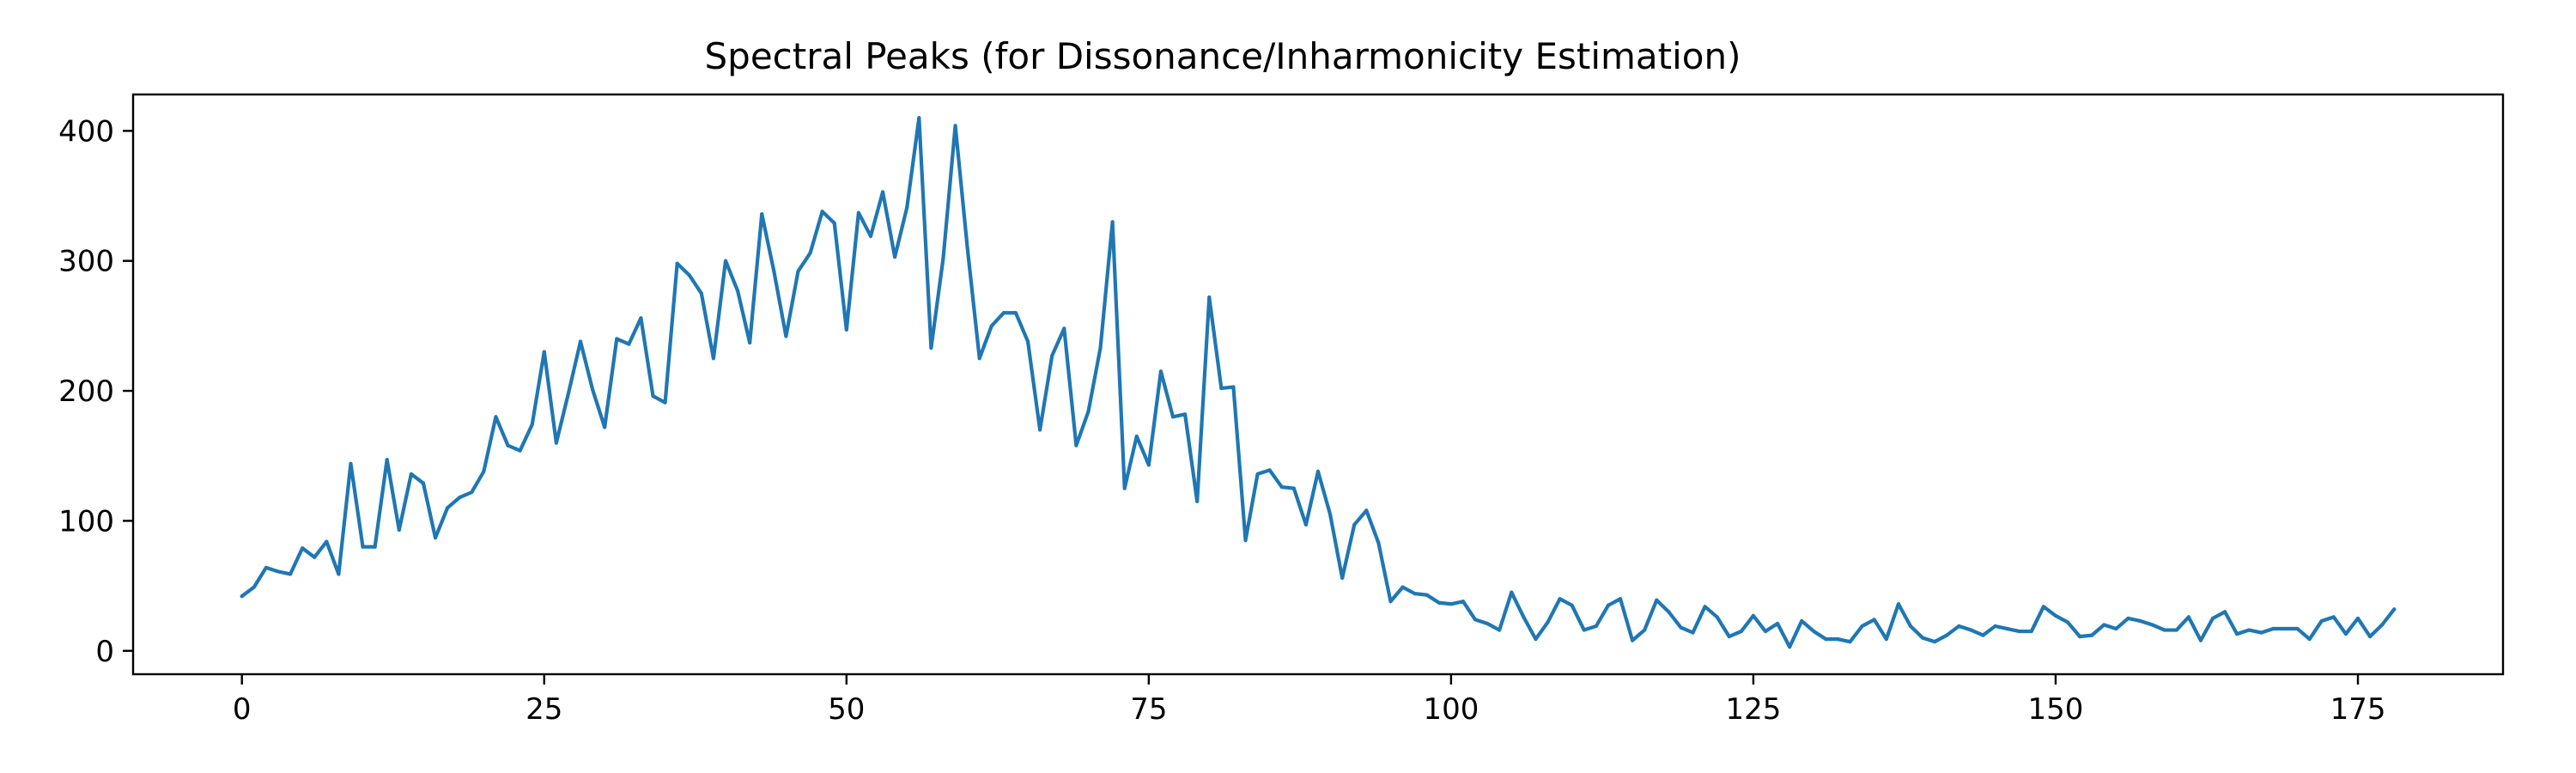 This screenshot has width=2576, height=773. I want to click on x-tick-label: 0, so click(242, 709).